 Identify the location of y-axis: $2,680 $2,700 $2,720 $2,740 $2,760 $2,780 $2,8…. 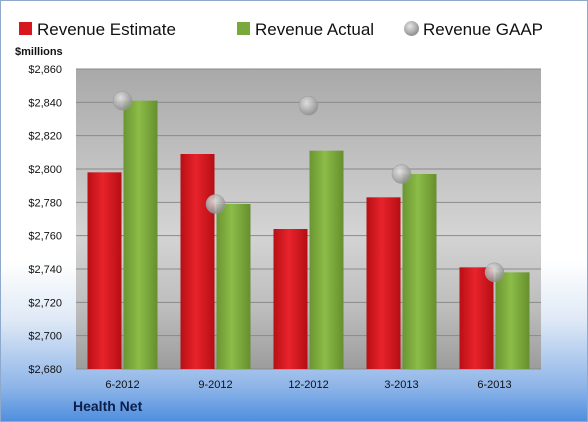
(45, 220).